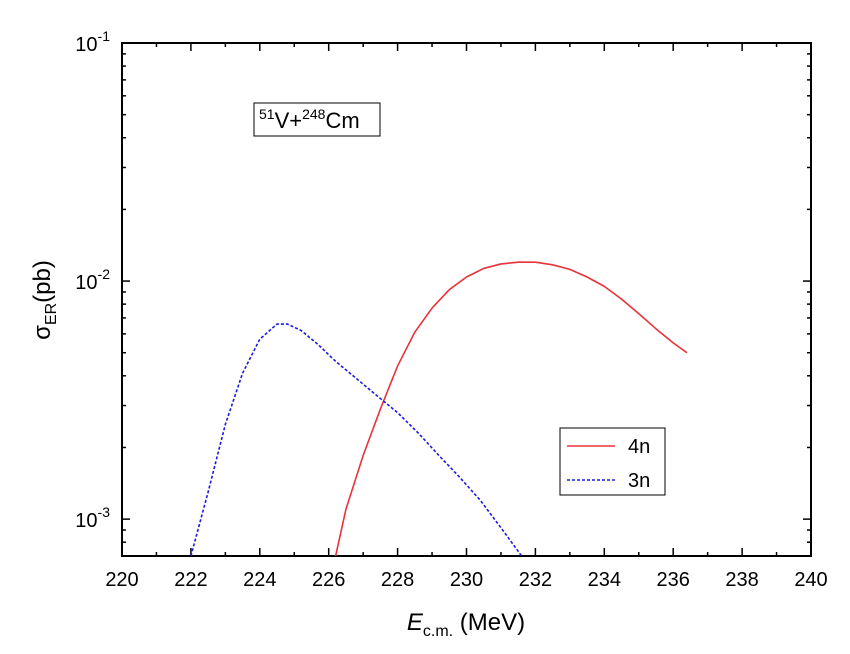  I want to click on annotation-box, so click(317, 119).